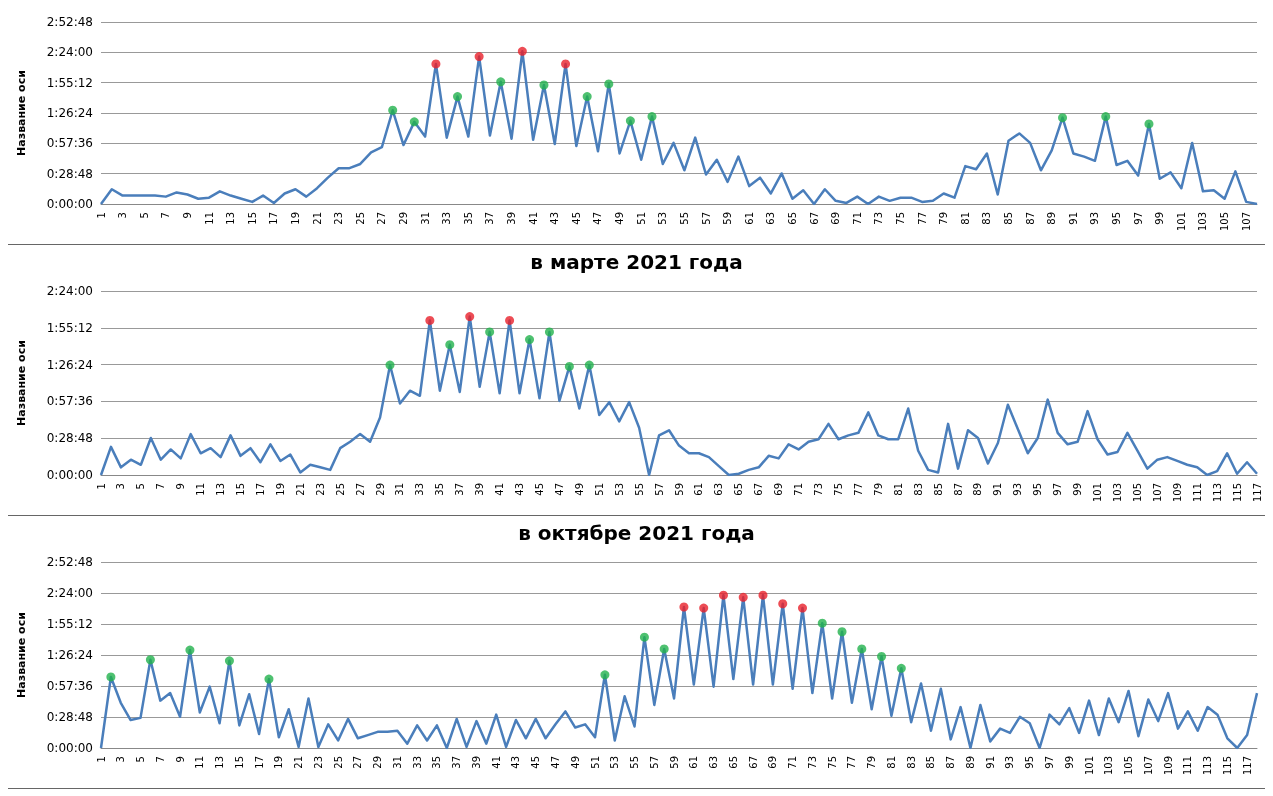 This screenshot has width=1273, height=796. What do you see at coordinates (965, 218) in the screenshot?
I see `x-tick-label: 81` at bounding box center [965, 218].